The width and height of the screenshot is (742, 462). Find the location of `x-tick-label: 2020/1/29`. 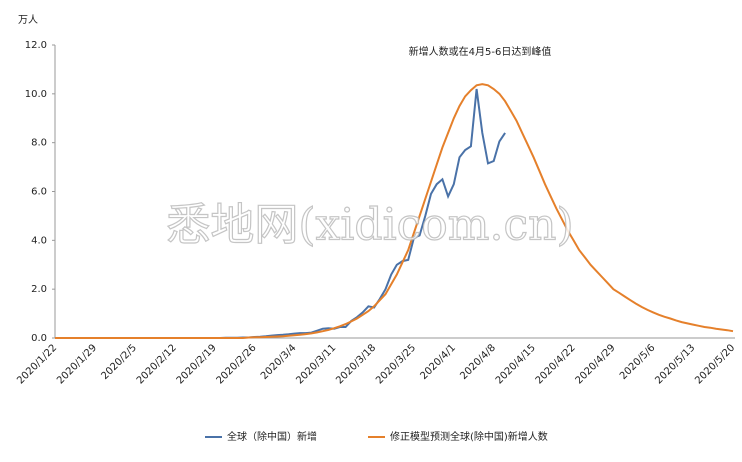

x-tick-label: 2020/1/29 is located at coordinates (77, 364).